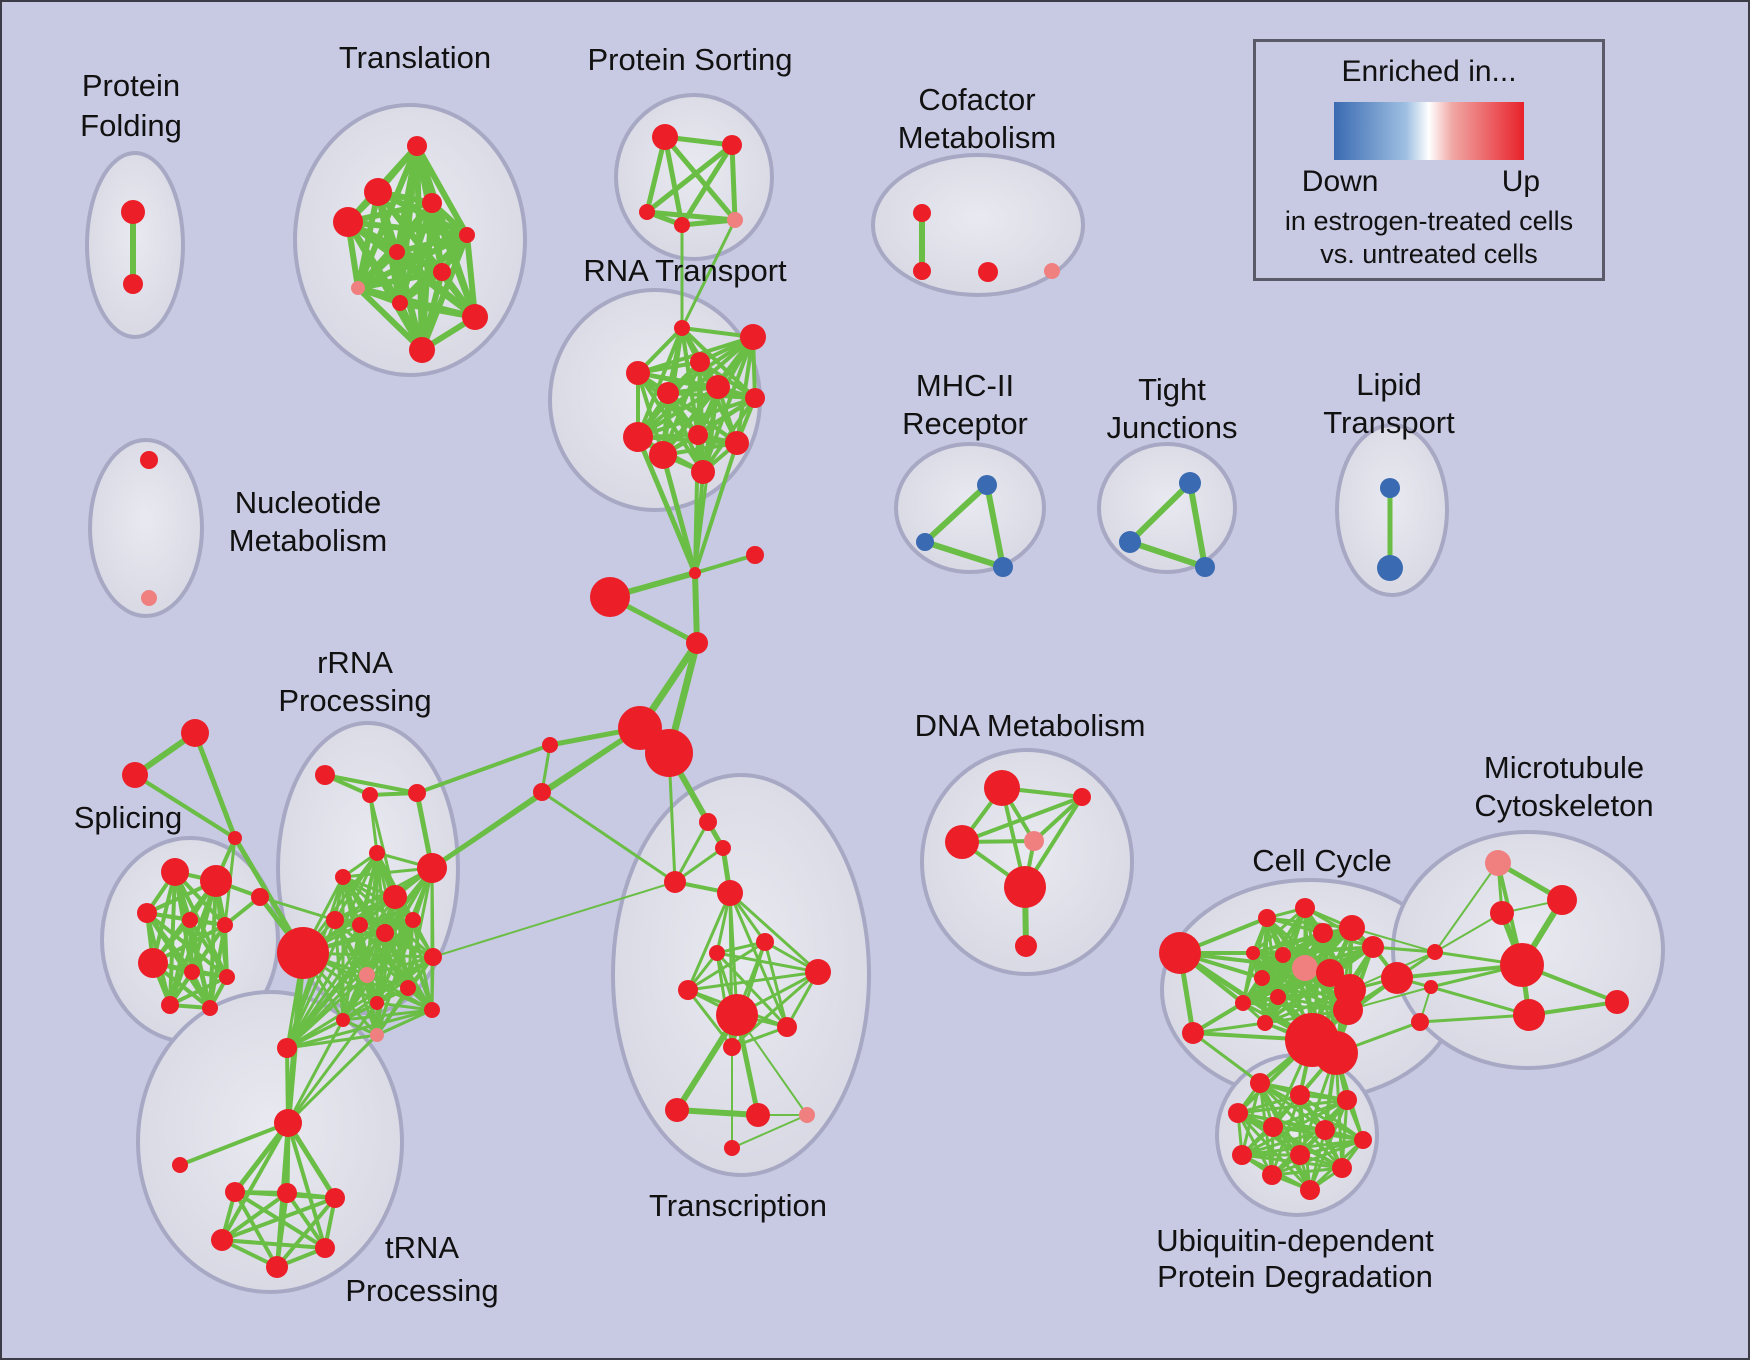  Describe the element at coordinates (413, 920) in the screenshot. I see `rrna-processing-node-r10` at that location.